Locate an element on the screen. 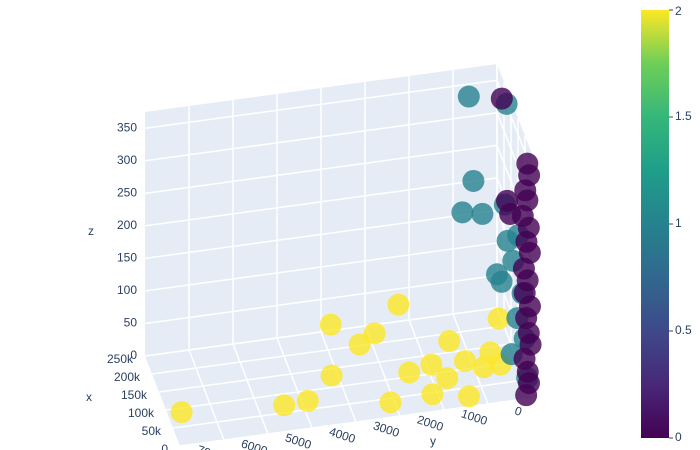 Image resolution: width=700 pixels, height=450 pixels. x-tick-label: 50k is located at coordinates (152, 431).